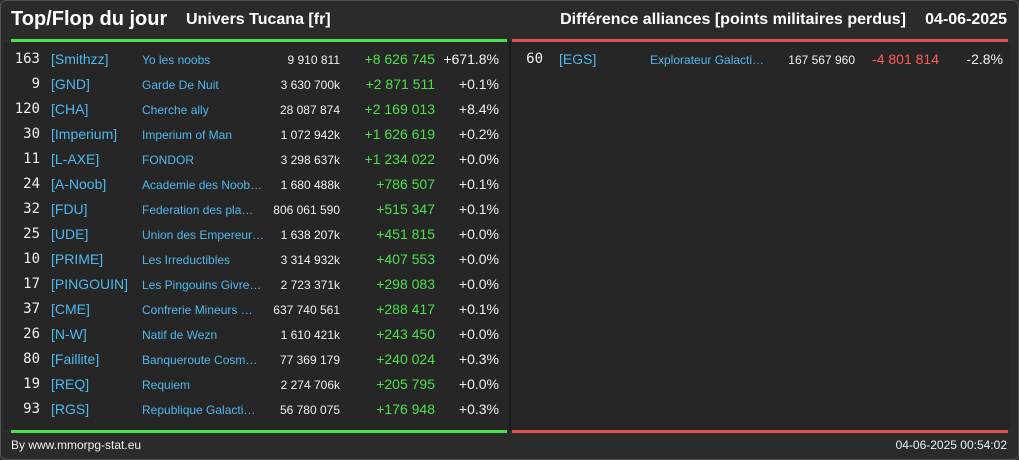 This screenshot has width=1019, height=460. What do you see at coordinates (31, 234) in the screenshot?
I see `alliance-rank: 25` at bounding box center [31, 234].